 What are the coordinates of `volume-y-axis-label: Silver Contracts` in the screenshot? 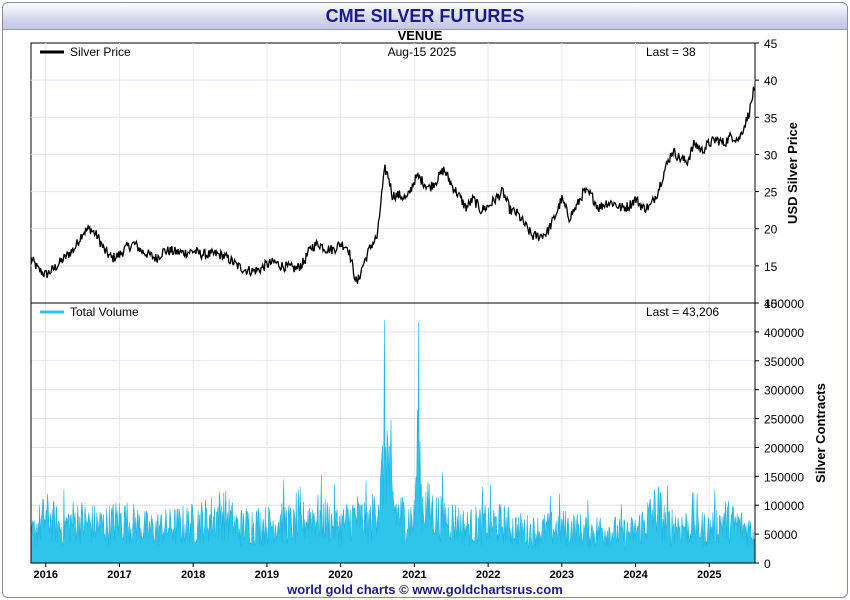 It's located at (820, 433).